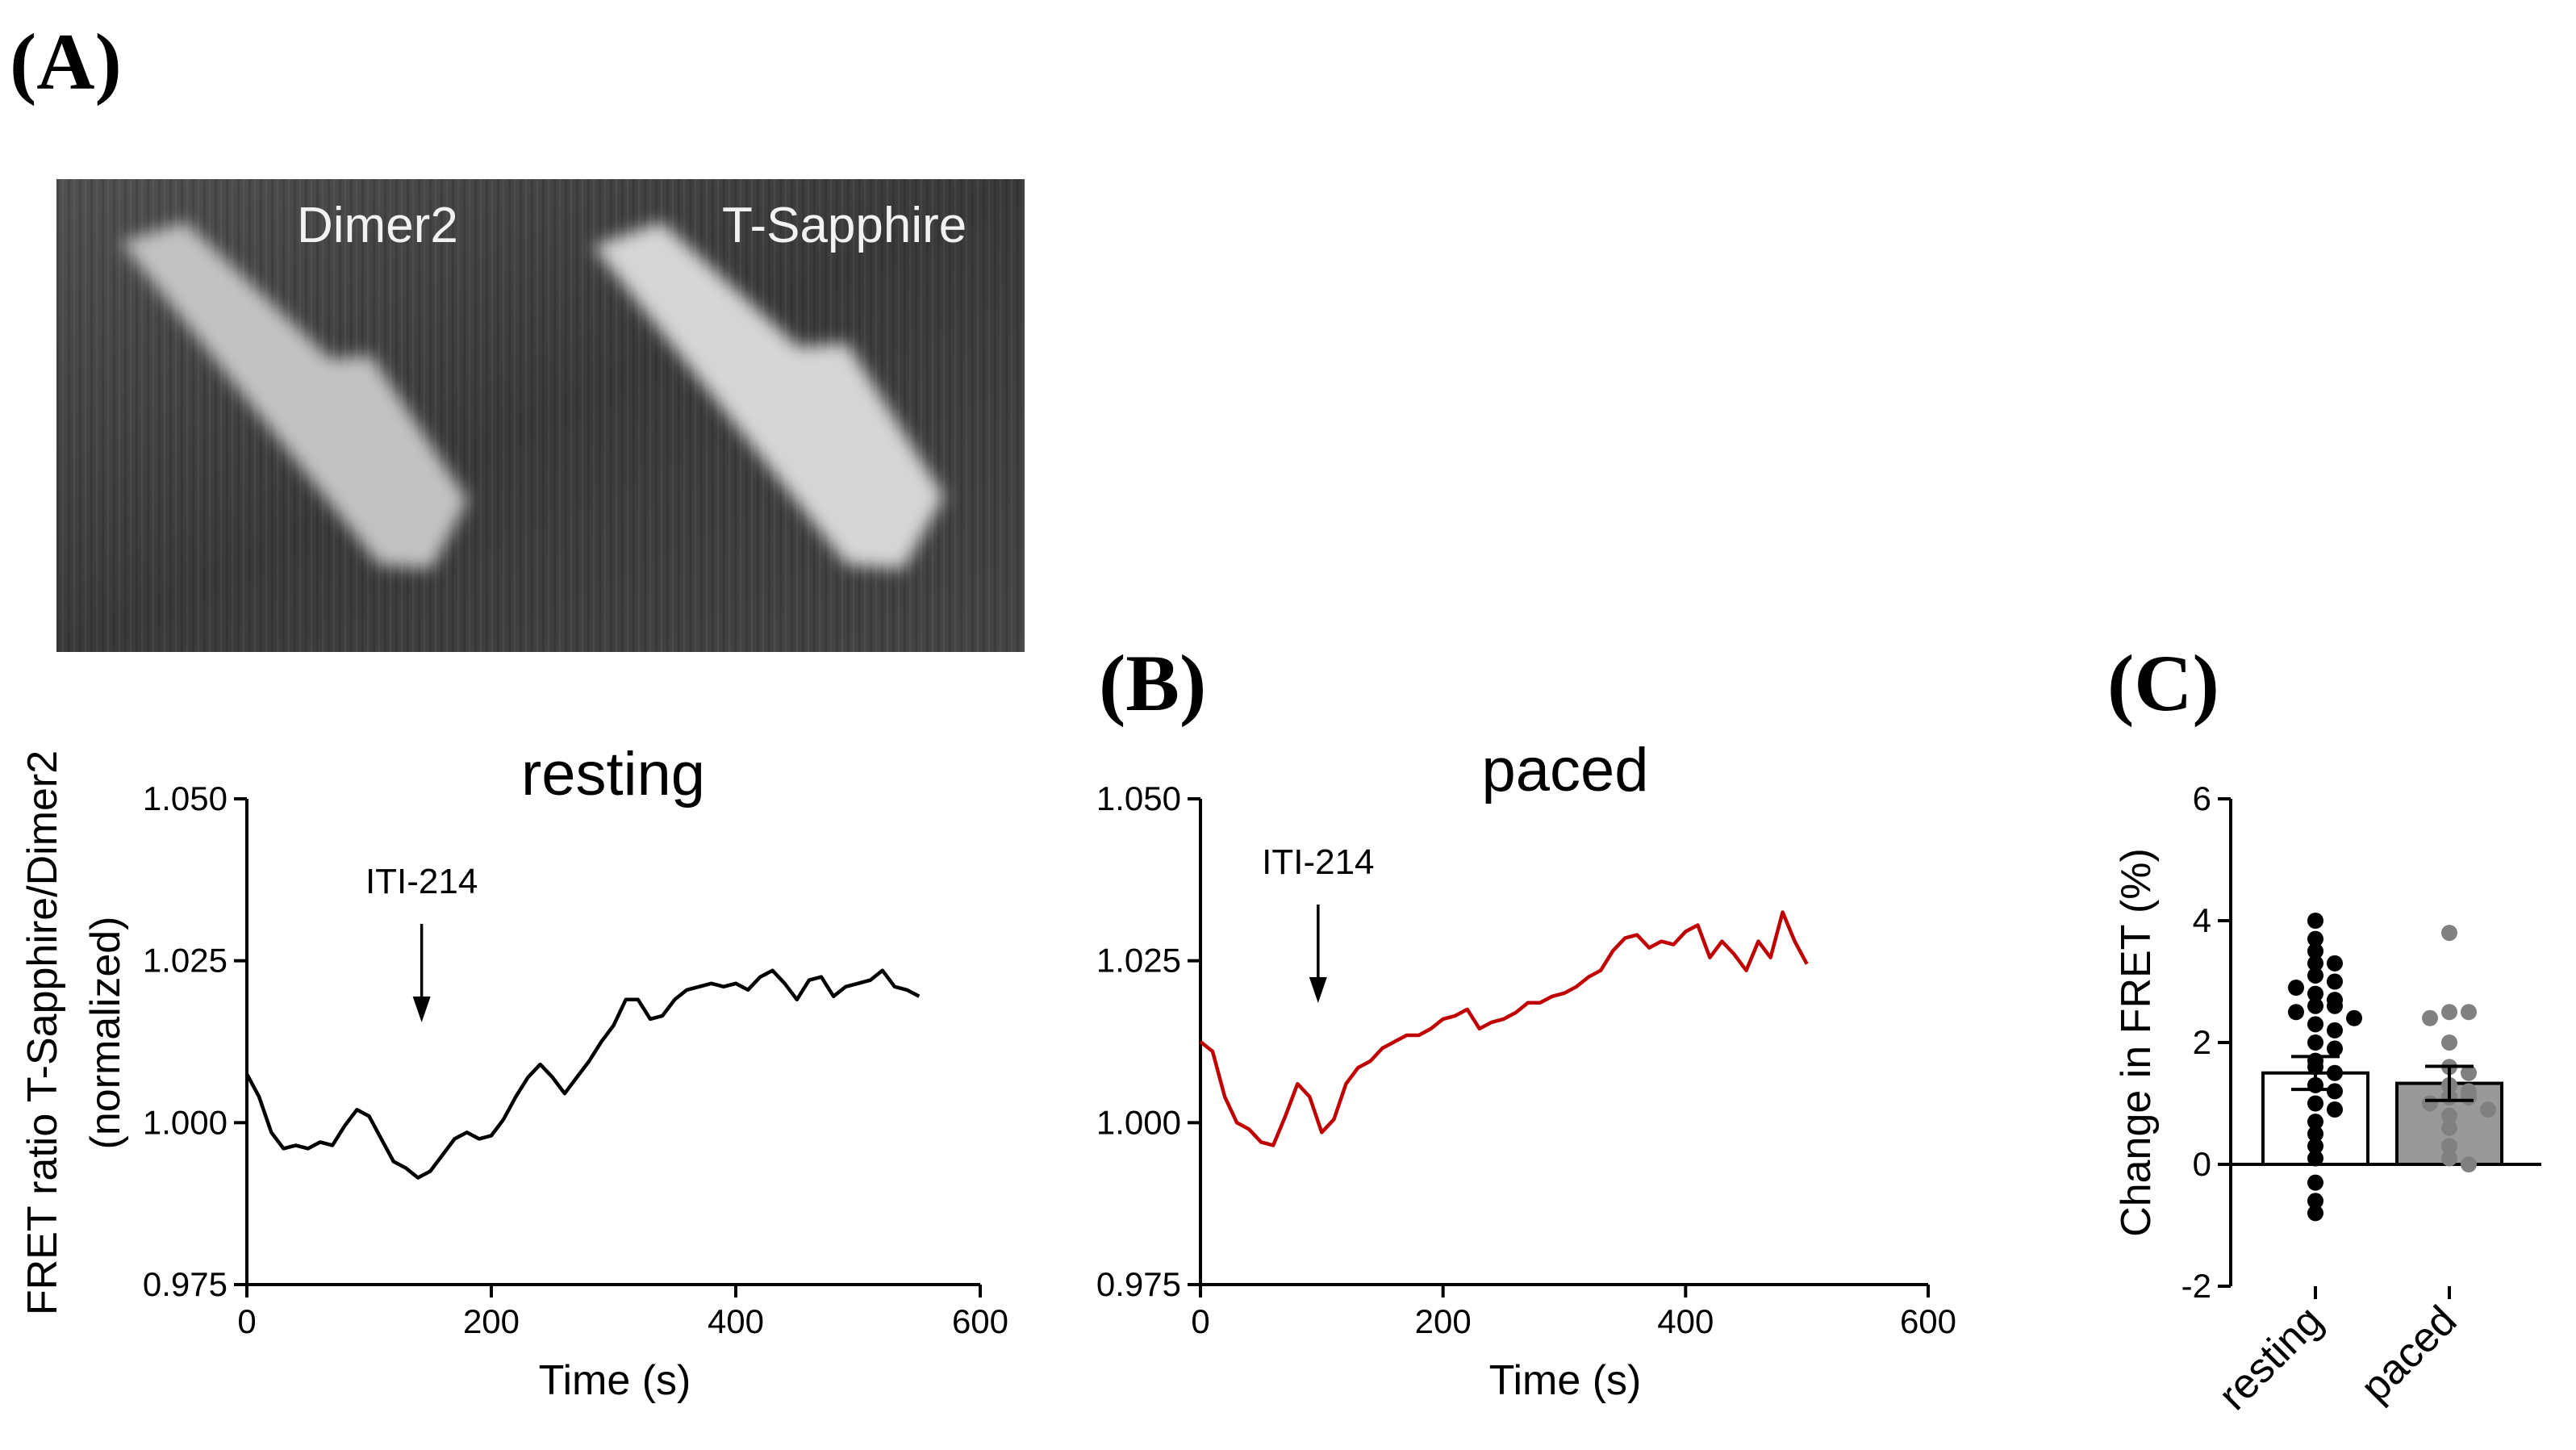 The height and width of the screenshot is (1450, 2576). I want to click on y-tick-label: 6, so click(2202, 798).